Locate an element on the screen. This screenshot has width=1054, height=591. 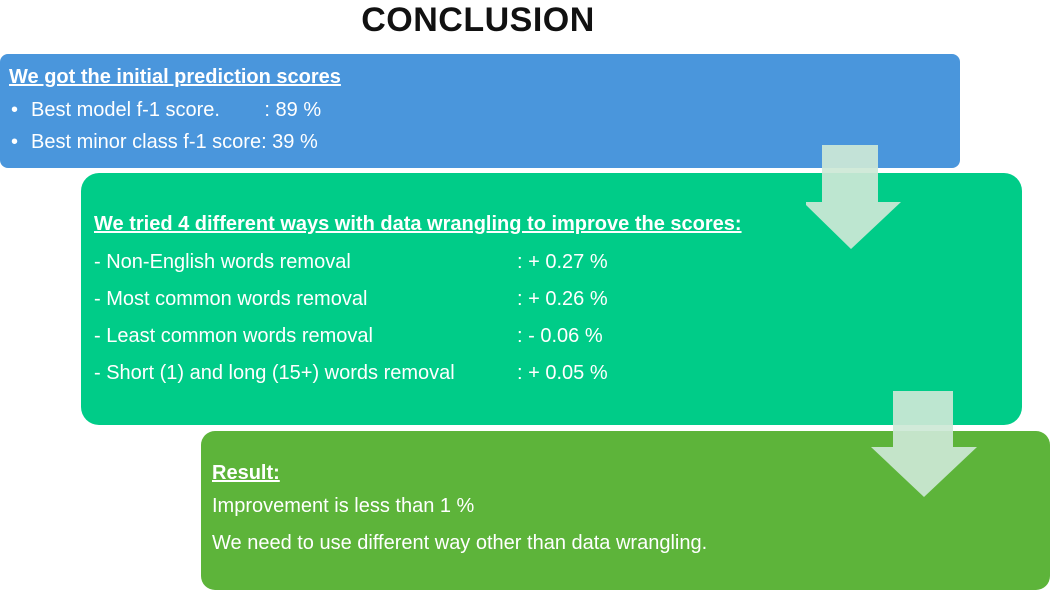
page-title: CONCLUSION is located at coordinates (478, 20).